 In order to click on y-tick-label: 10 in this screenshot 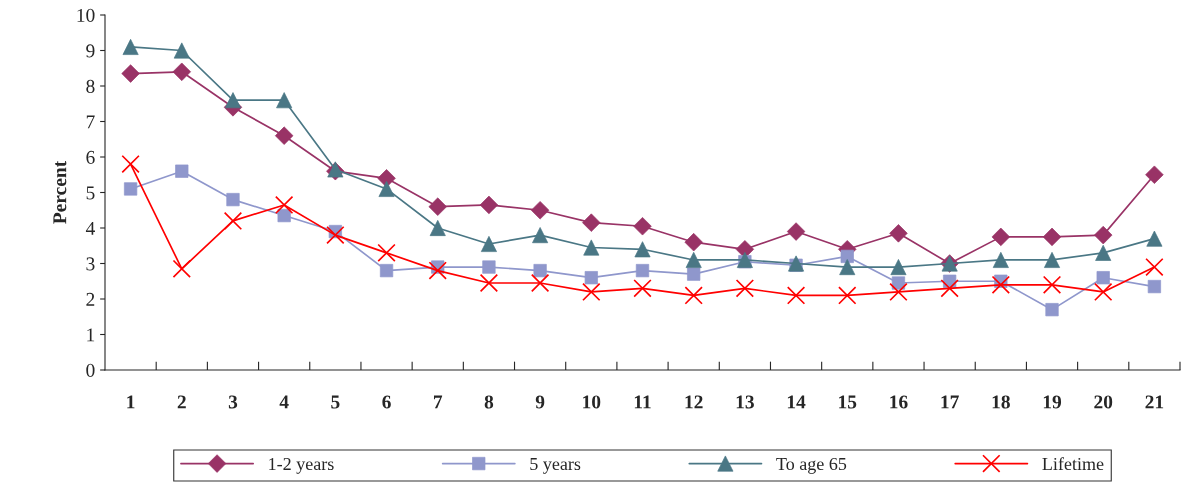, I will do `click(86, 15)`.